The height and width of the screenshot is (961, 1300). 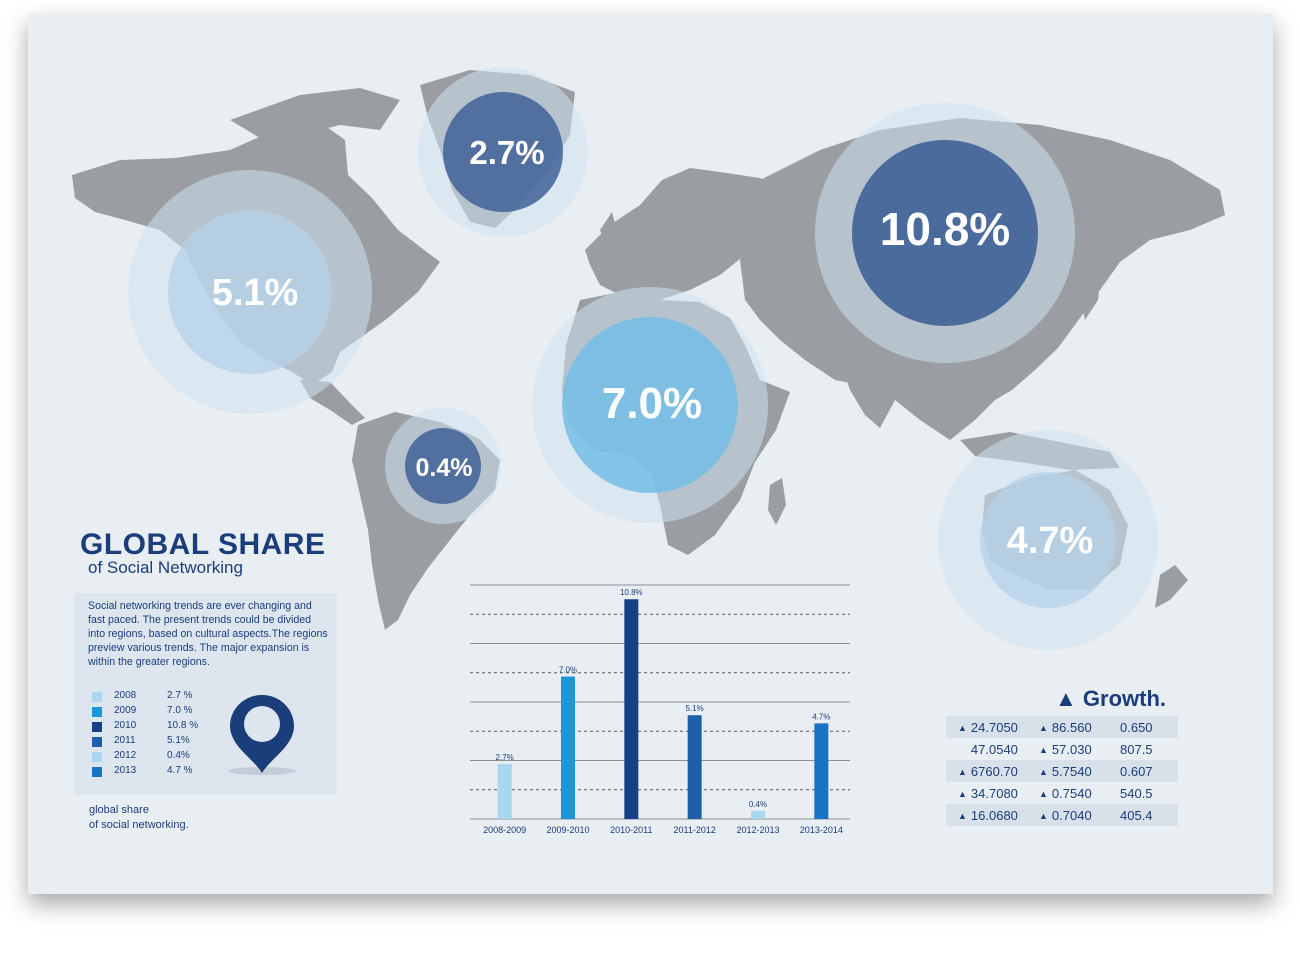 I want to click on growth-cell: ▲ 86.560, so click(x=1065, y=727).